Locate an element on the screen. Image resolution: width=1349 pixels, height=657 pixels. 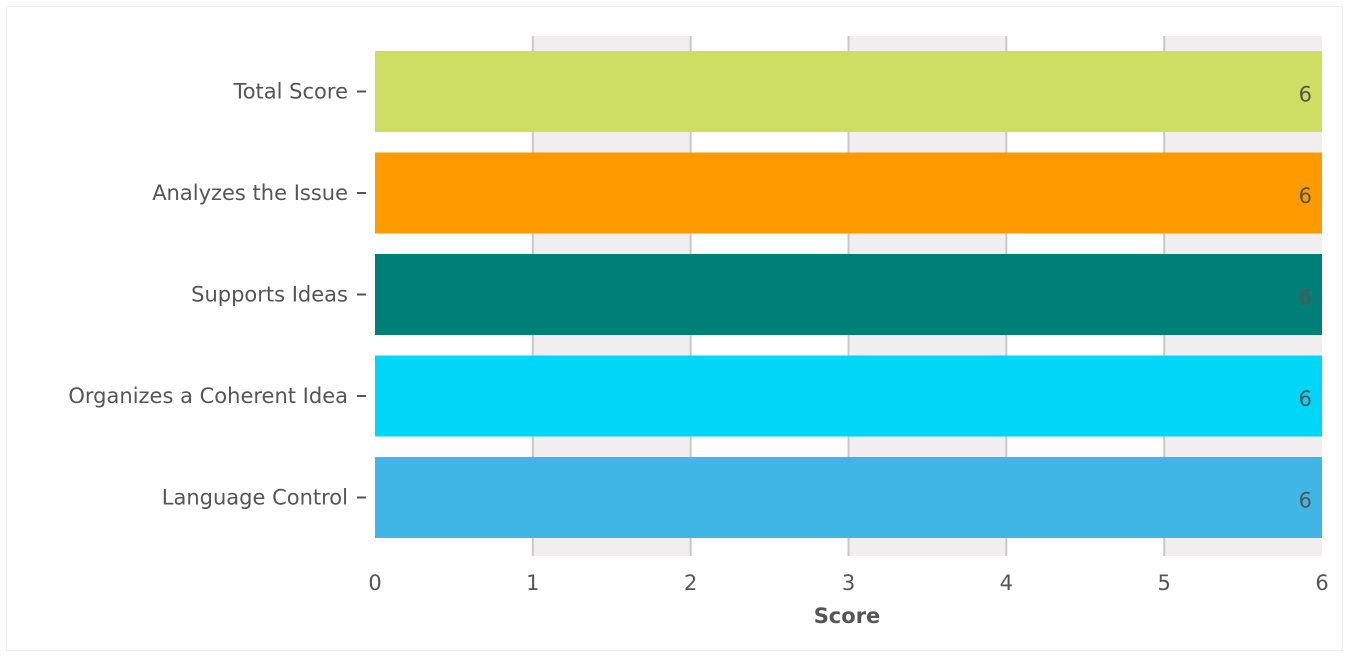
category-label: Analyzes the Issue is located at coordinates (250, 193).